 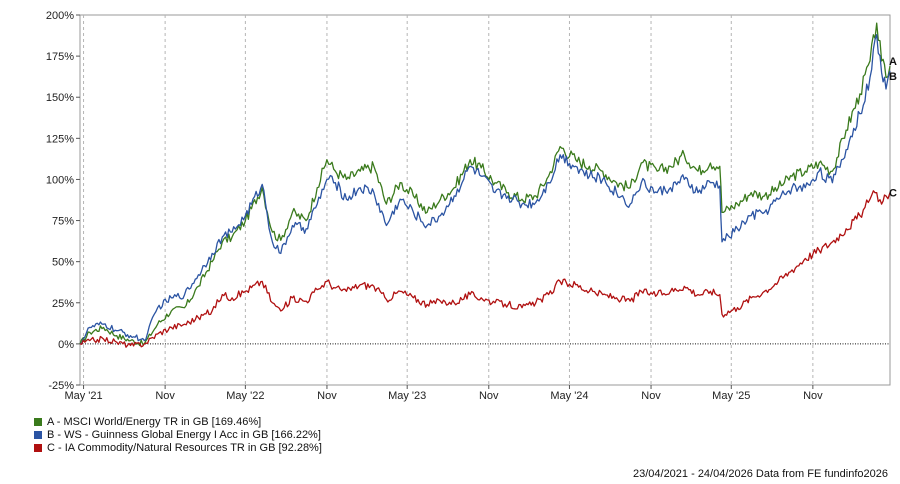 What do you see at coordinates (60, 57) in the screenshot?
I see `y-tick-label: 175%` at bounding box center [60, 57].